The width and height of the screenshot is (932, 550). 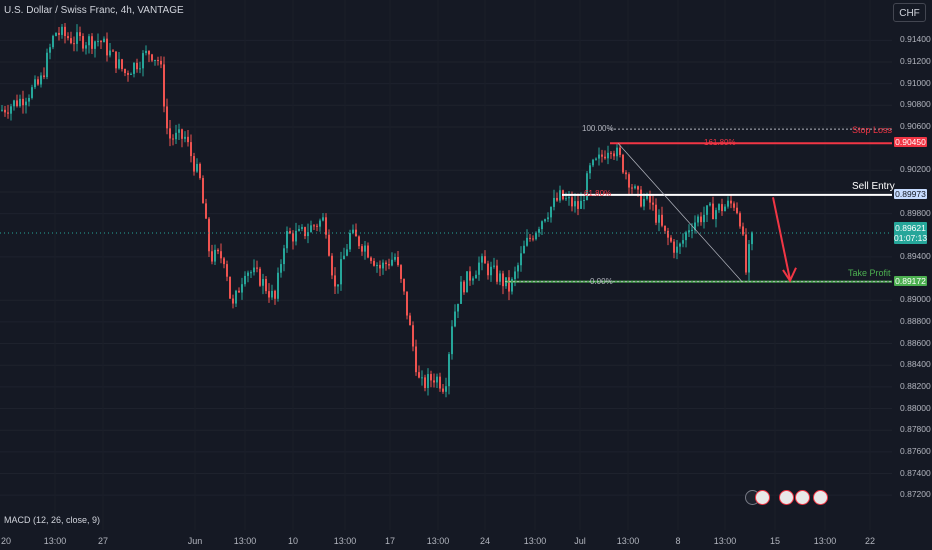 What do you see at coordinates (915, 255) in the screenshot?
I see `price-tick-label: 0.89400` at bounding box center [915, 255].